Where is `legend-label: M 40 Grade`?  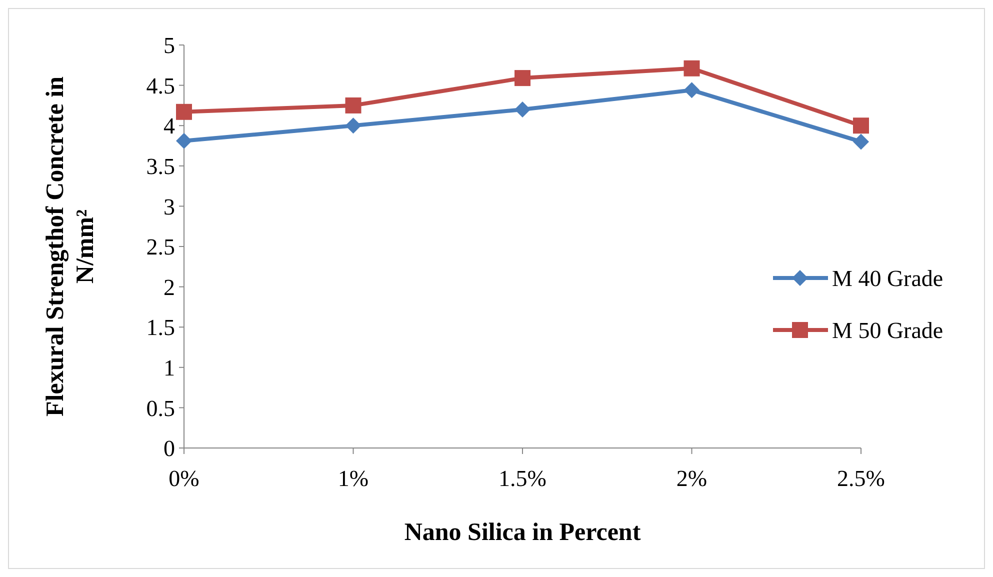 legend-label: M 40 Grade is located at coordinates (888, 279).